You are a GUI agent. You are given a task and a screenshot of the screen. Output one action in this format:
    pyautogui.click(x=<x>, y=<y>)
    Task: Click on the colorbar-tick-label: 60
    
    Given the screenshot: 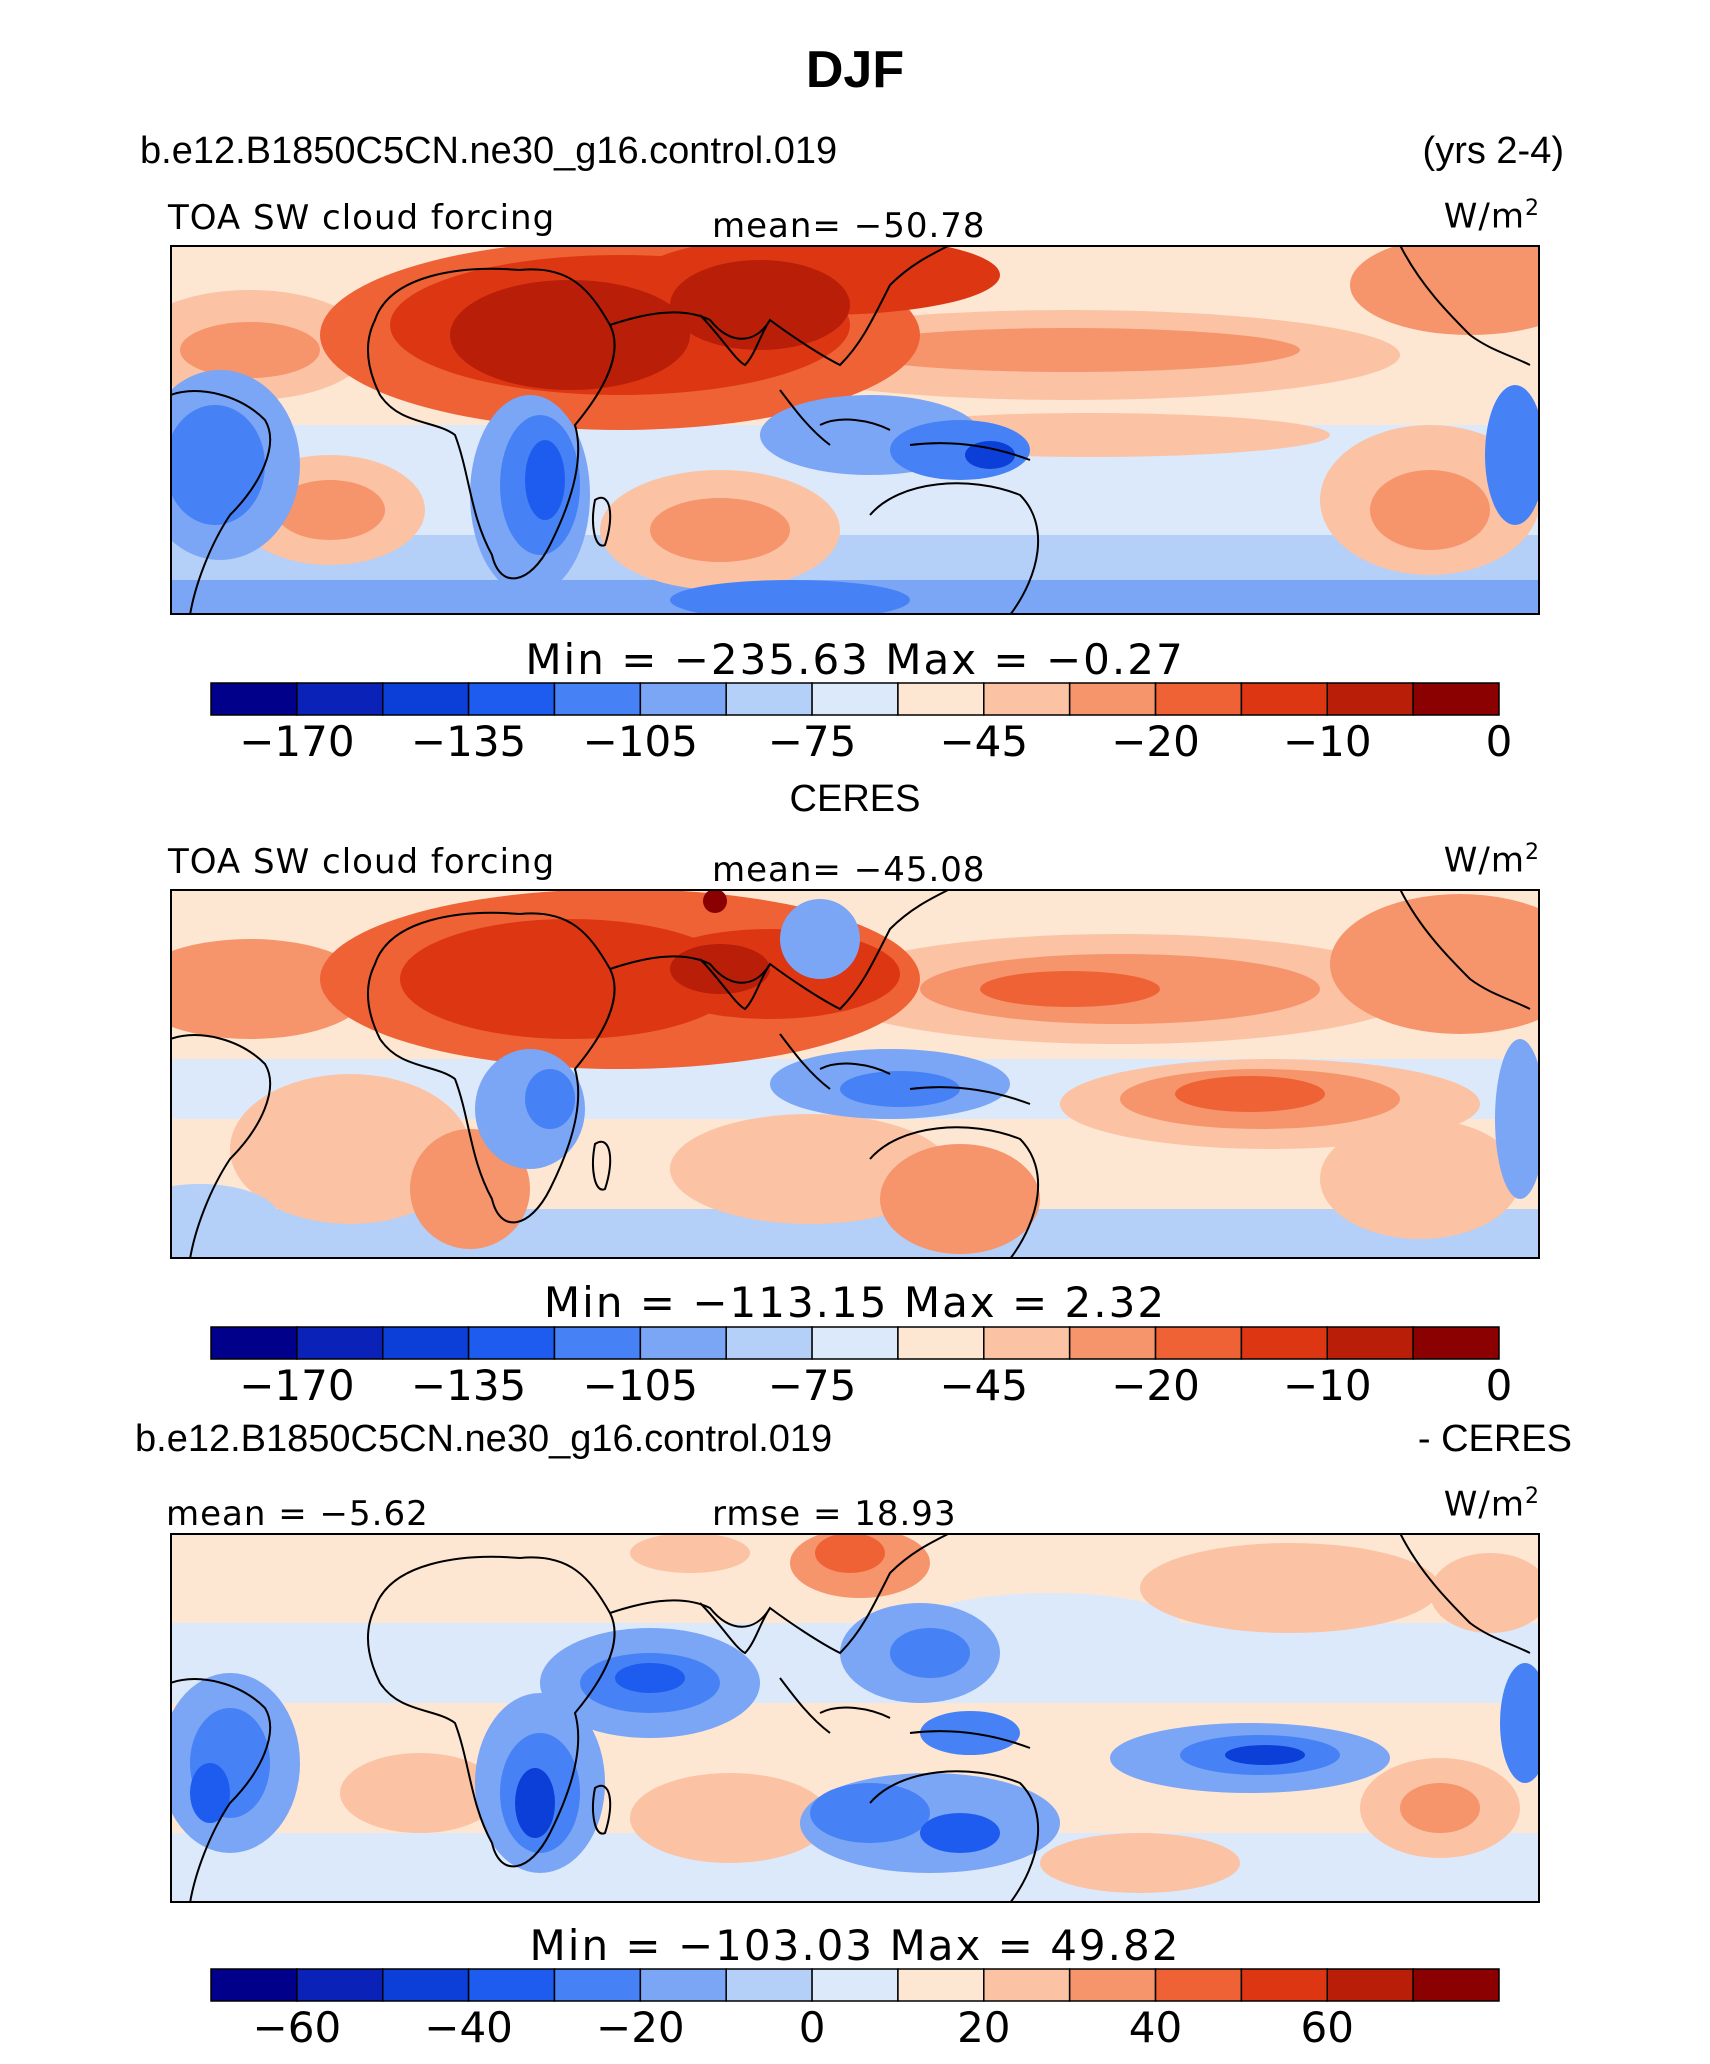 What is the action you would take?
    pyautogui.click(x=1327, y=2027)
    